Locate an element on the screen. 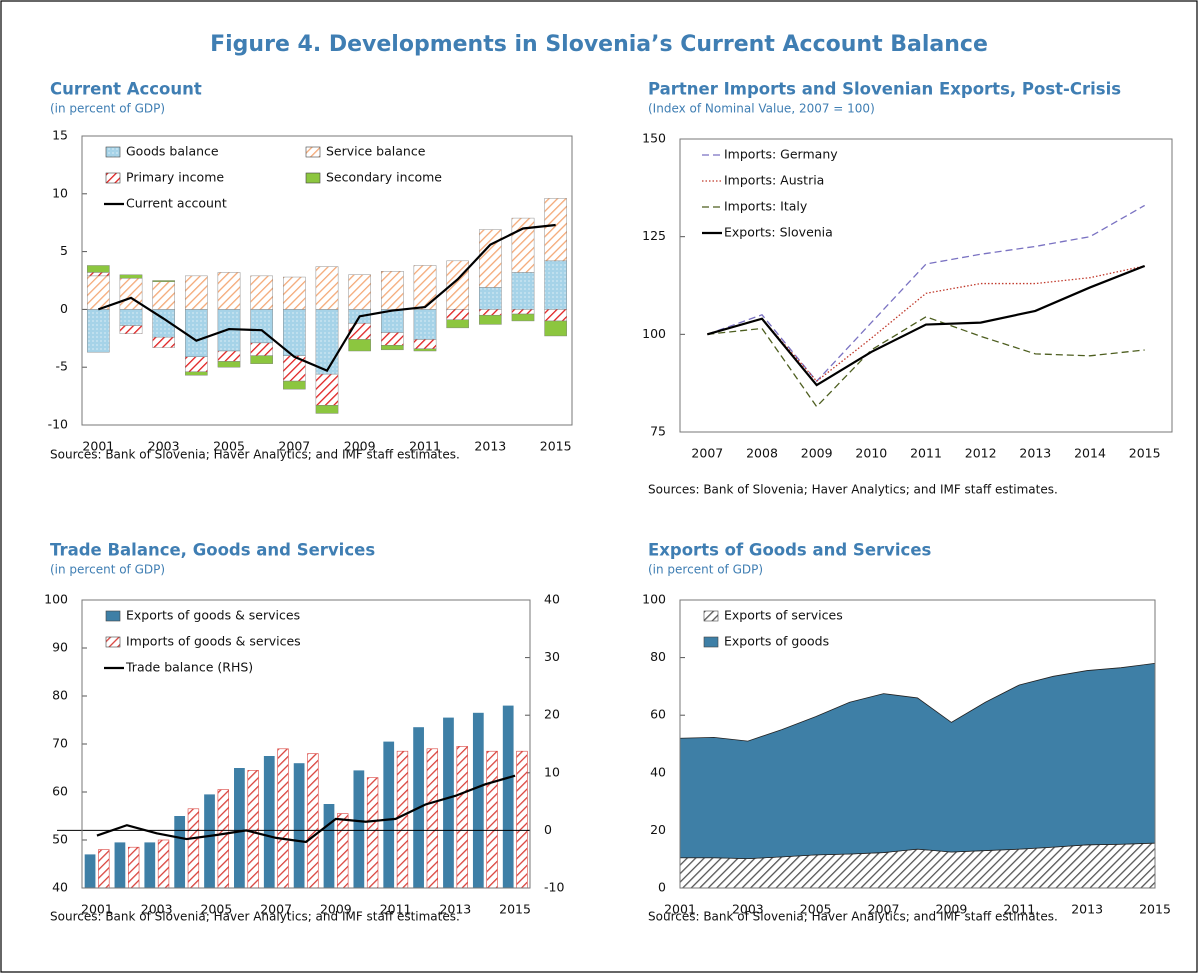 The image size is (1198, 977). legend-label: Current account is located at coordinates (176, 203).